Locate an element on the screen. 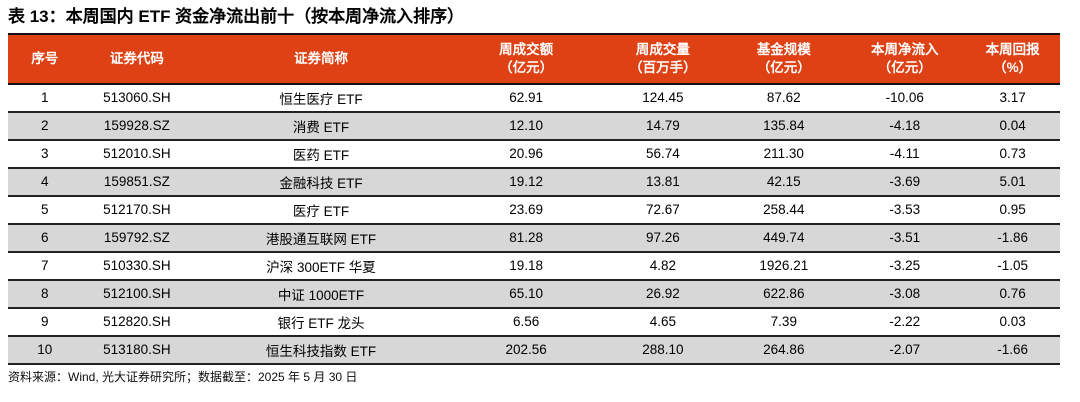 This screenshot has width=1080, height=402. cell-weekly-volume: 14.79 is located at coordinates (663, 126).